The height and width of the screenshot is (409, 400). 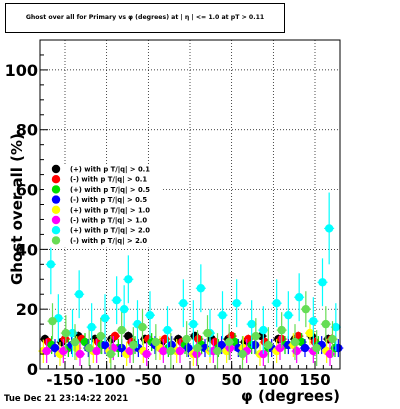 I want to click on legend-label: (-) with p T/|q| > 0.1, so click(x=108, y=180).